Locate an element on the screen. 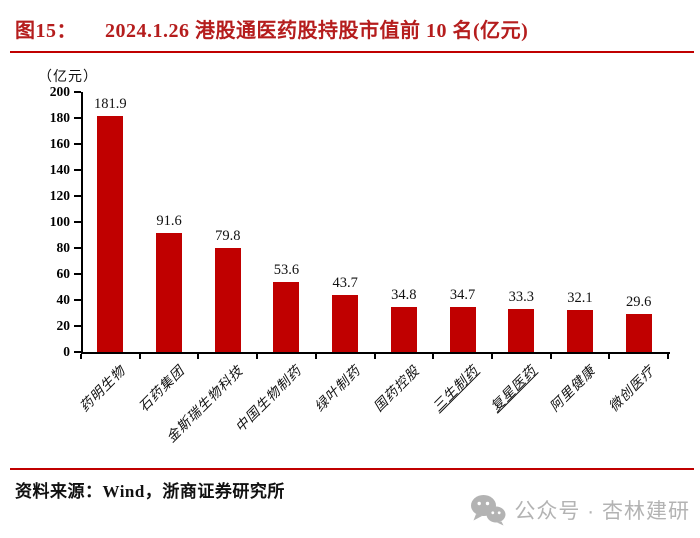 The width and height of the screenshot is (700, 538). bar-绿叶制药 is located at coordinates (345, 323).